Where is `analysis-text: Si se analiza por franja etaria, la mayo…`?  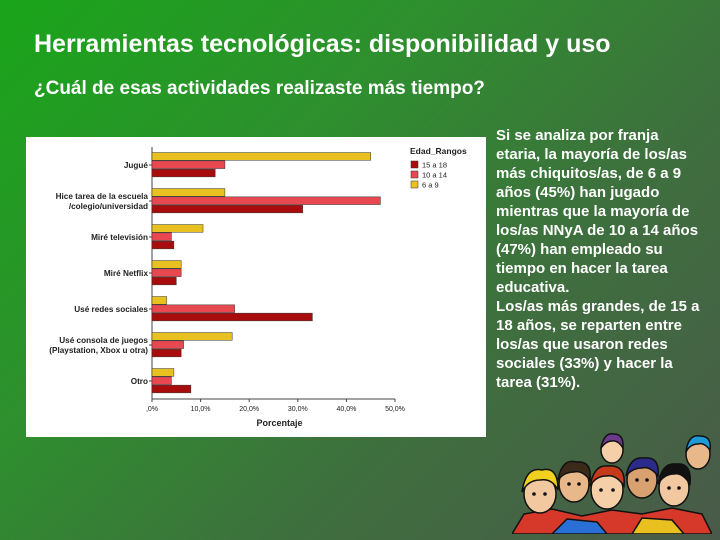 analysis-text: Si se analiza por franja etaria, la mayo… is located at coordinates (601, 259).